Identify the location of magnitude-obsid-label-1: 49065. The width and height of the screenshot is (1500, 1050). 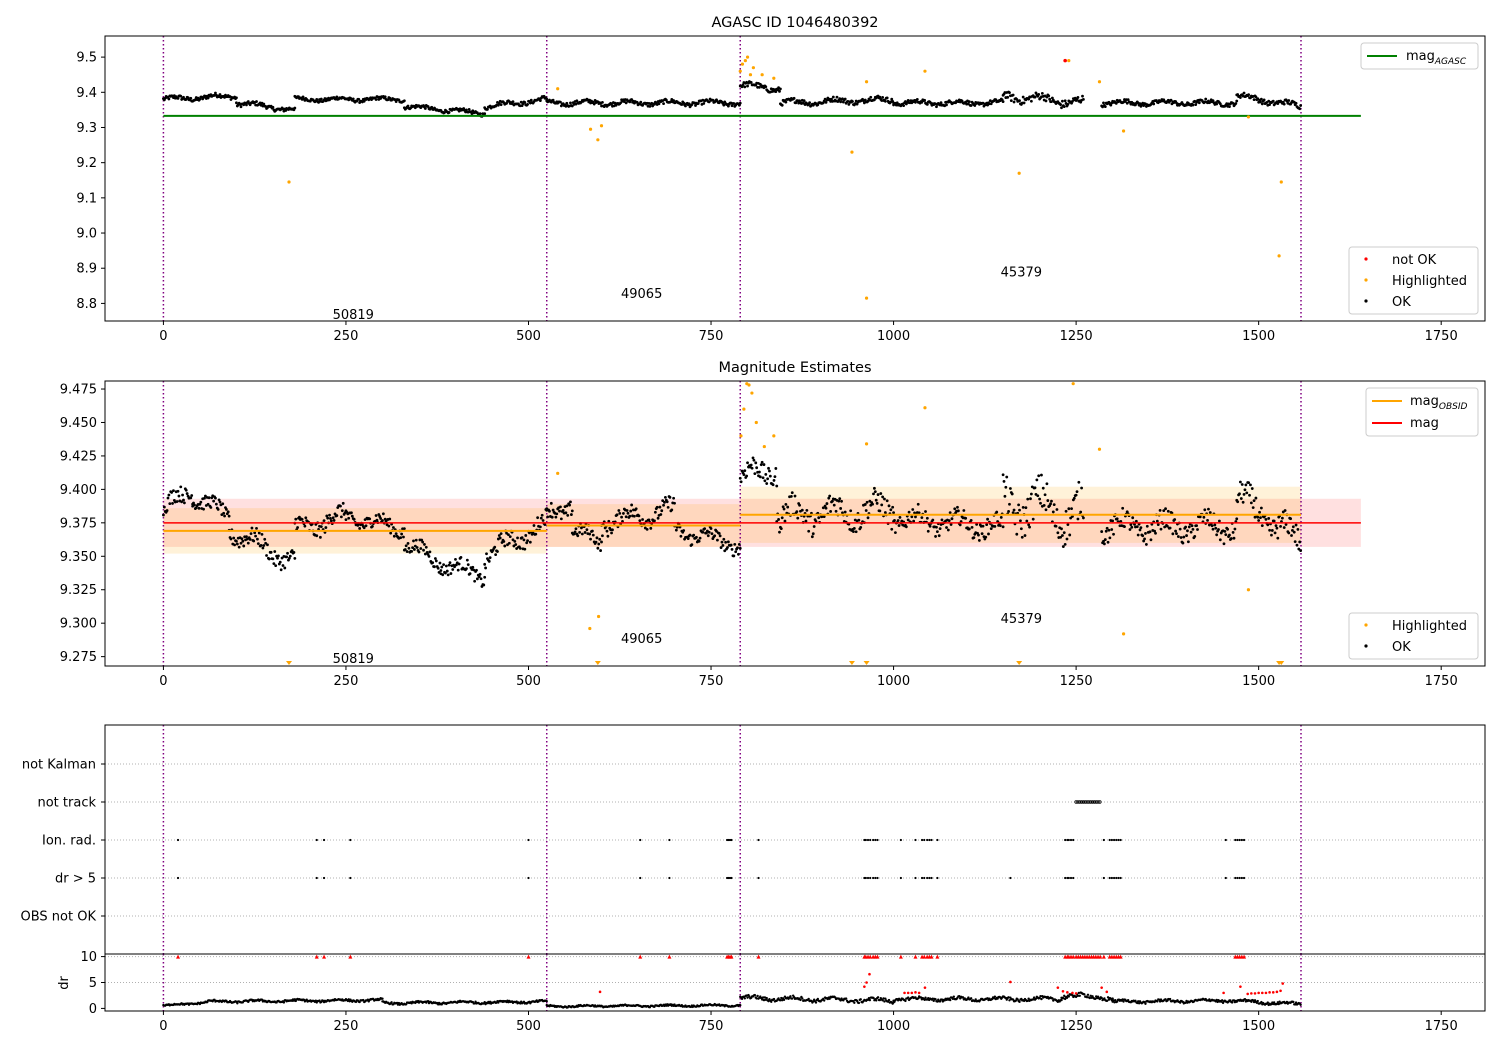
(641, 639).